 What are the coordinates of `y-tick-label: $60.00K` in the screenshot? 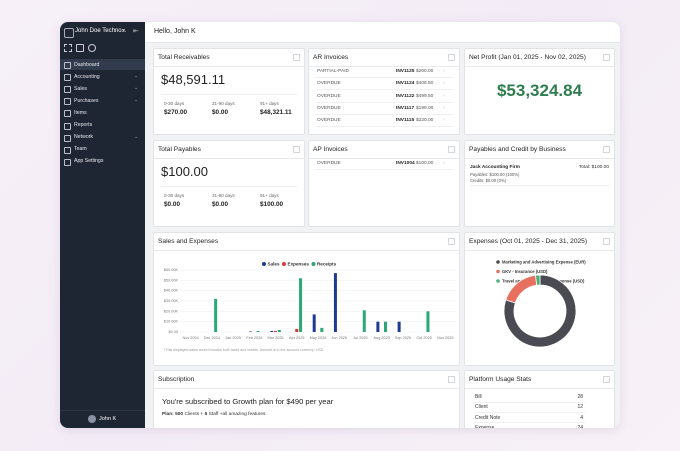 It's located at (171, 270).